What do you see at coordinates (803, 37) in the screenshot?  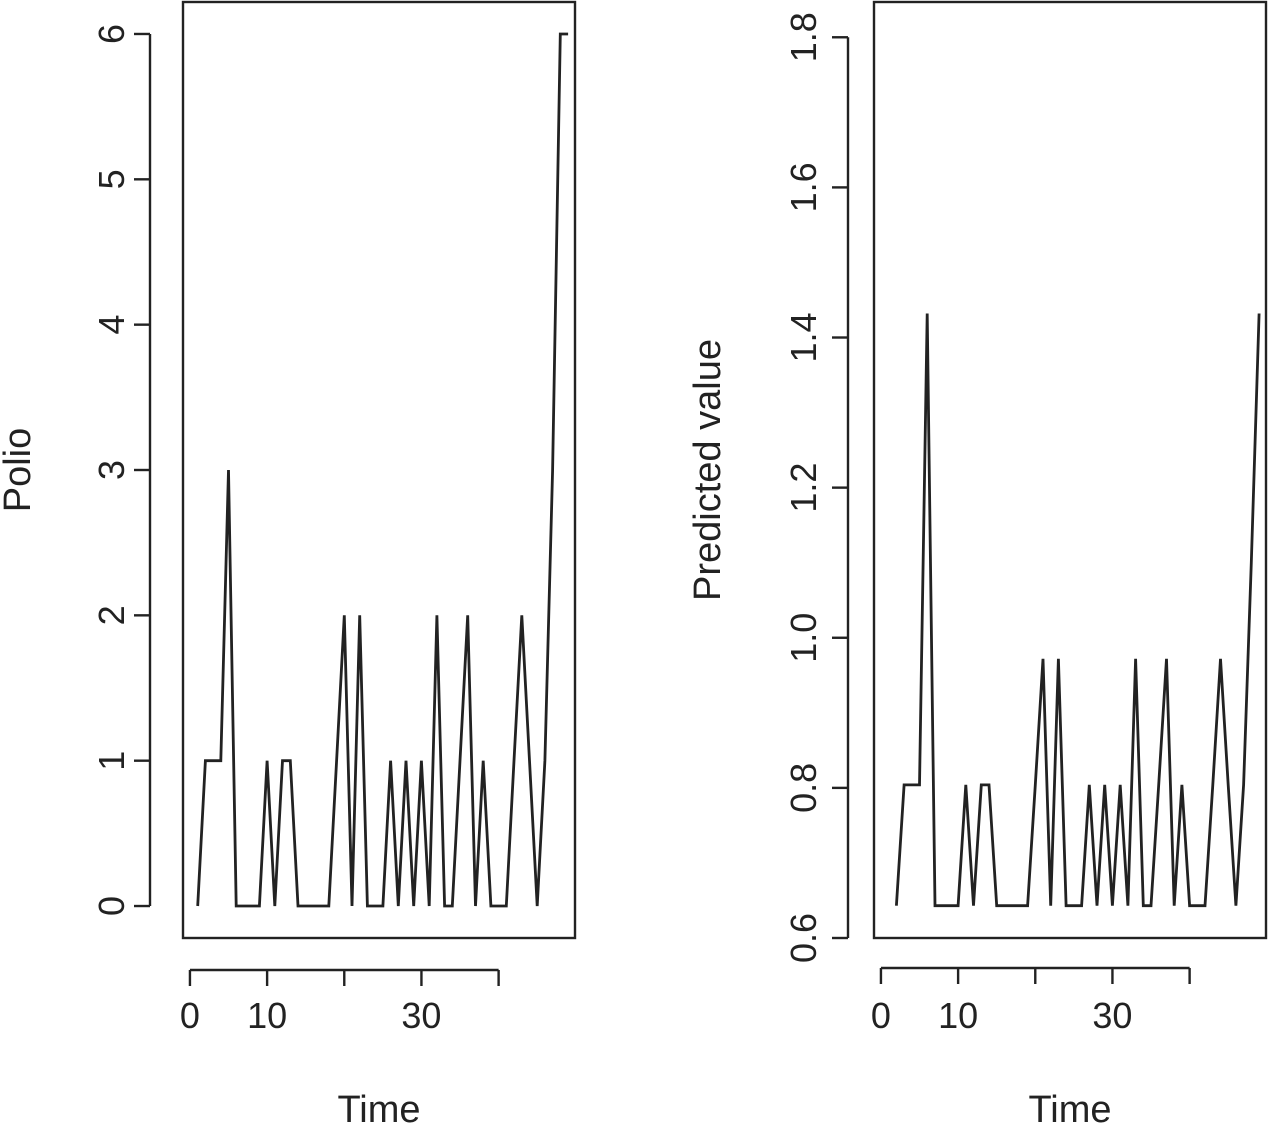 I see `y-tick-label: 1.8` at bounding box center [803, 37].